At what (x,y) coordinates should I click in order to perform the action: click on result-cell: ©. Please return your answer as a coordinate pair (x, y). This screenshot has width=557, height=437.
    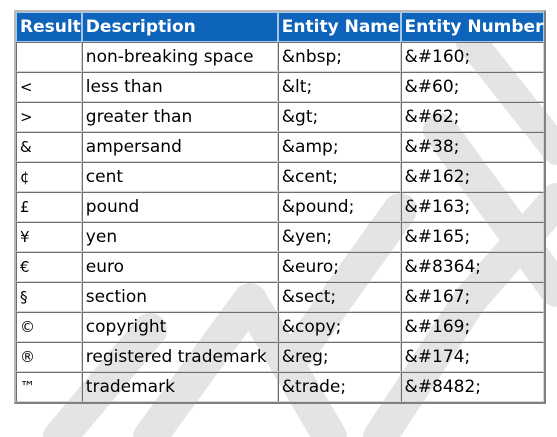
    Looking at the image, I should click on (49, 327).